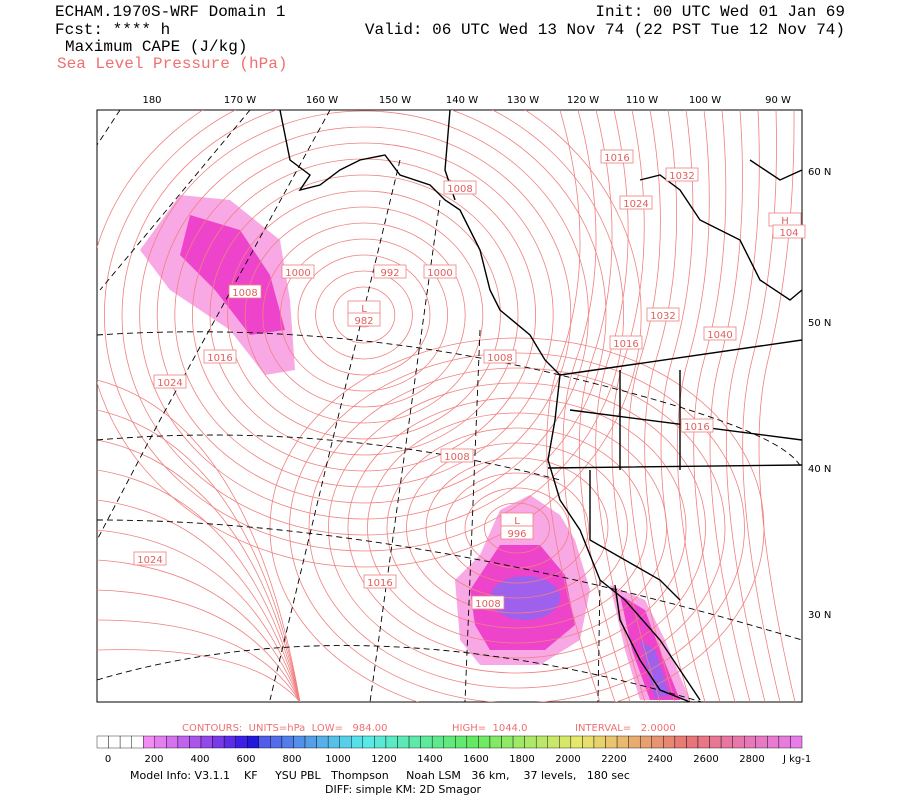 The height and width of the screenshot is (800, 900). Describe the element at coordinates (819, 615) in the screenshot. I see `latitude-label: 30 N` at that location.